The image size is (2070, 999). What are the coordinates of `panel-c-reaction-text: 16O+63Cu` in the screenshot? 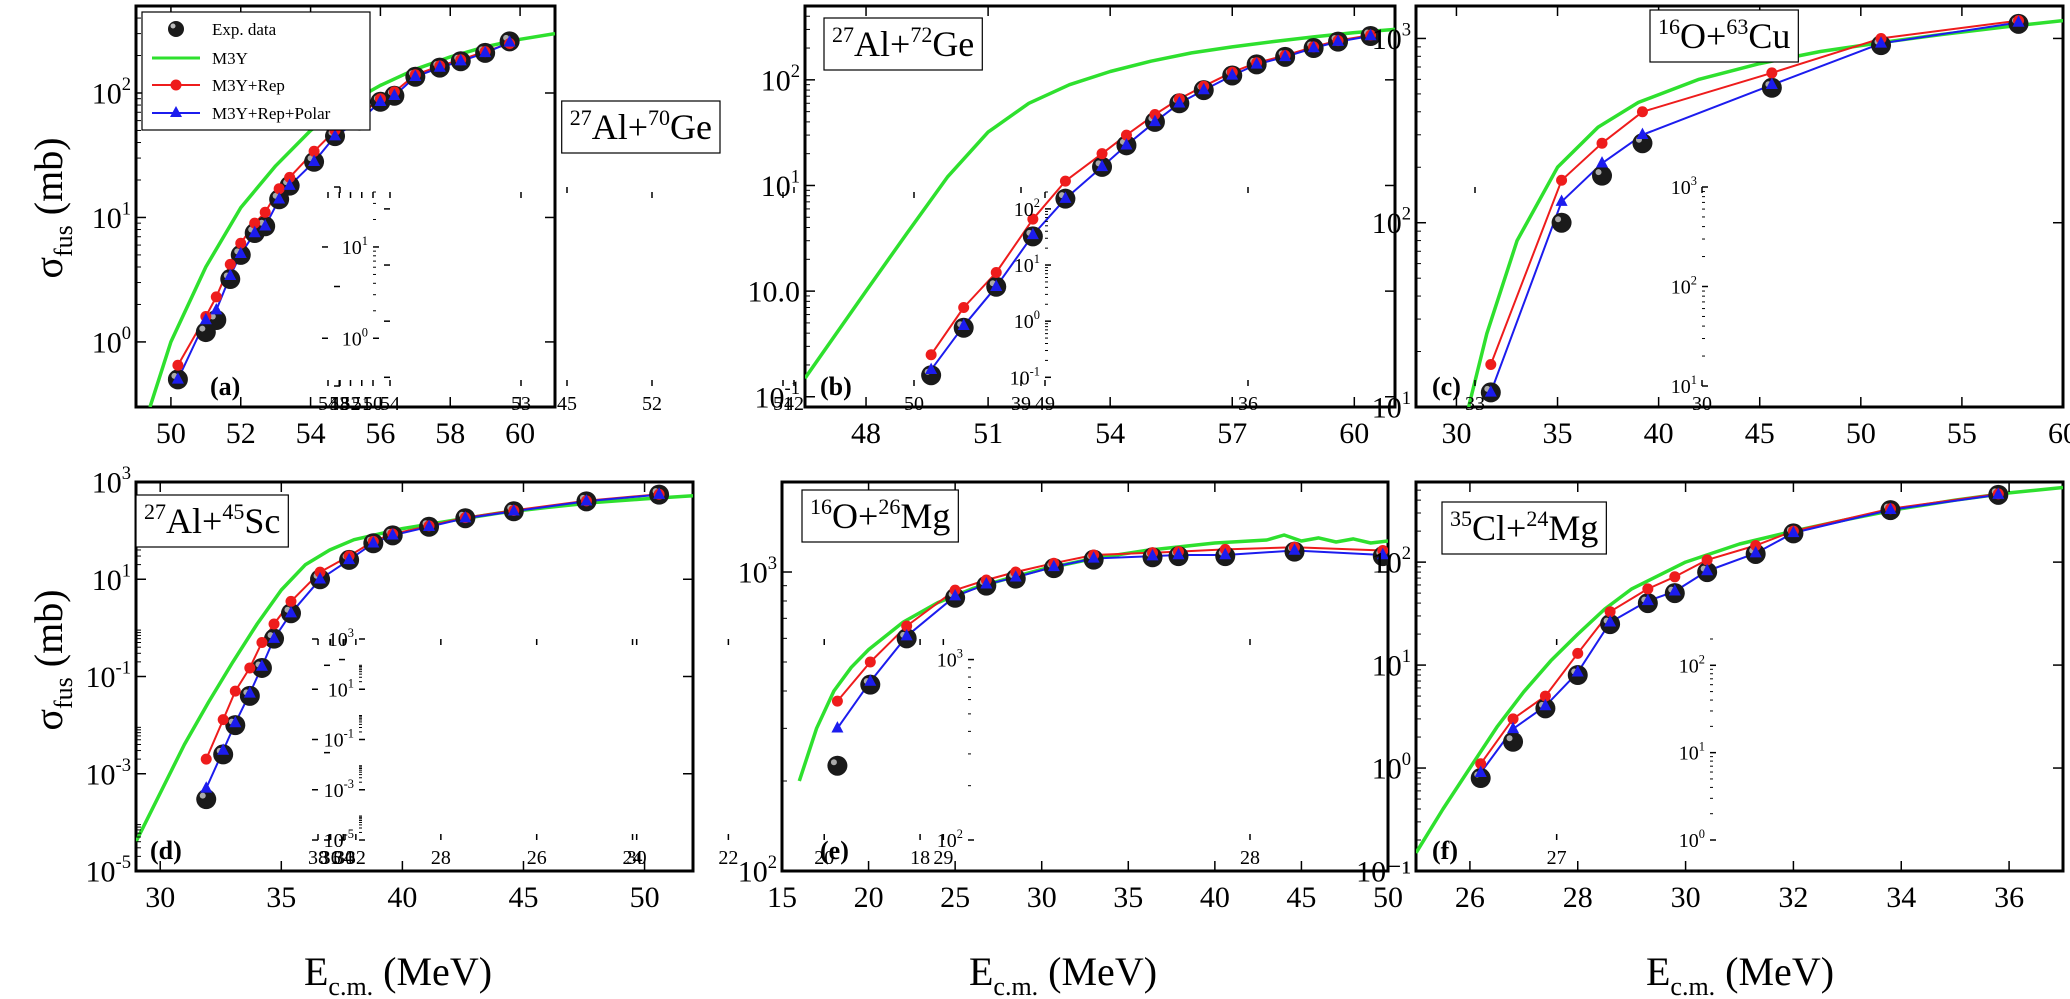 It's located at (1724, 35).